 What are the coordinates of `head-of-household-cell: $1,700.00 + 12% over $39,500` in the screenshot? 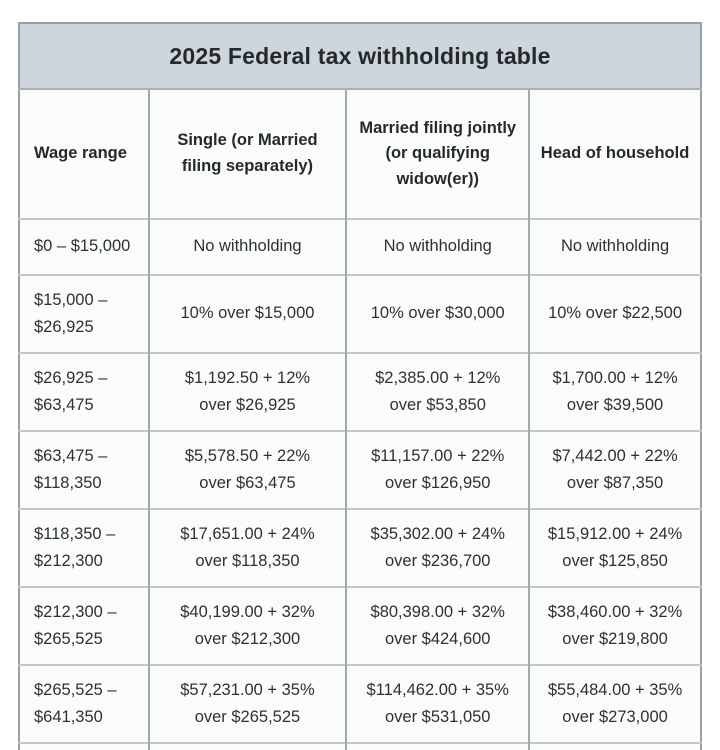 It's located at (614, 391).